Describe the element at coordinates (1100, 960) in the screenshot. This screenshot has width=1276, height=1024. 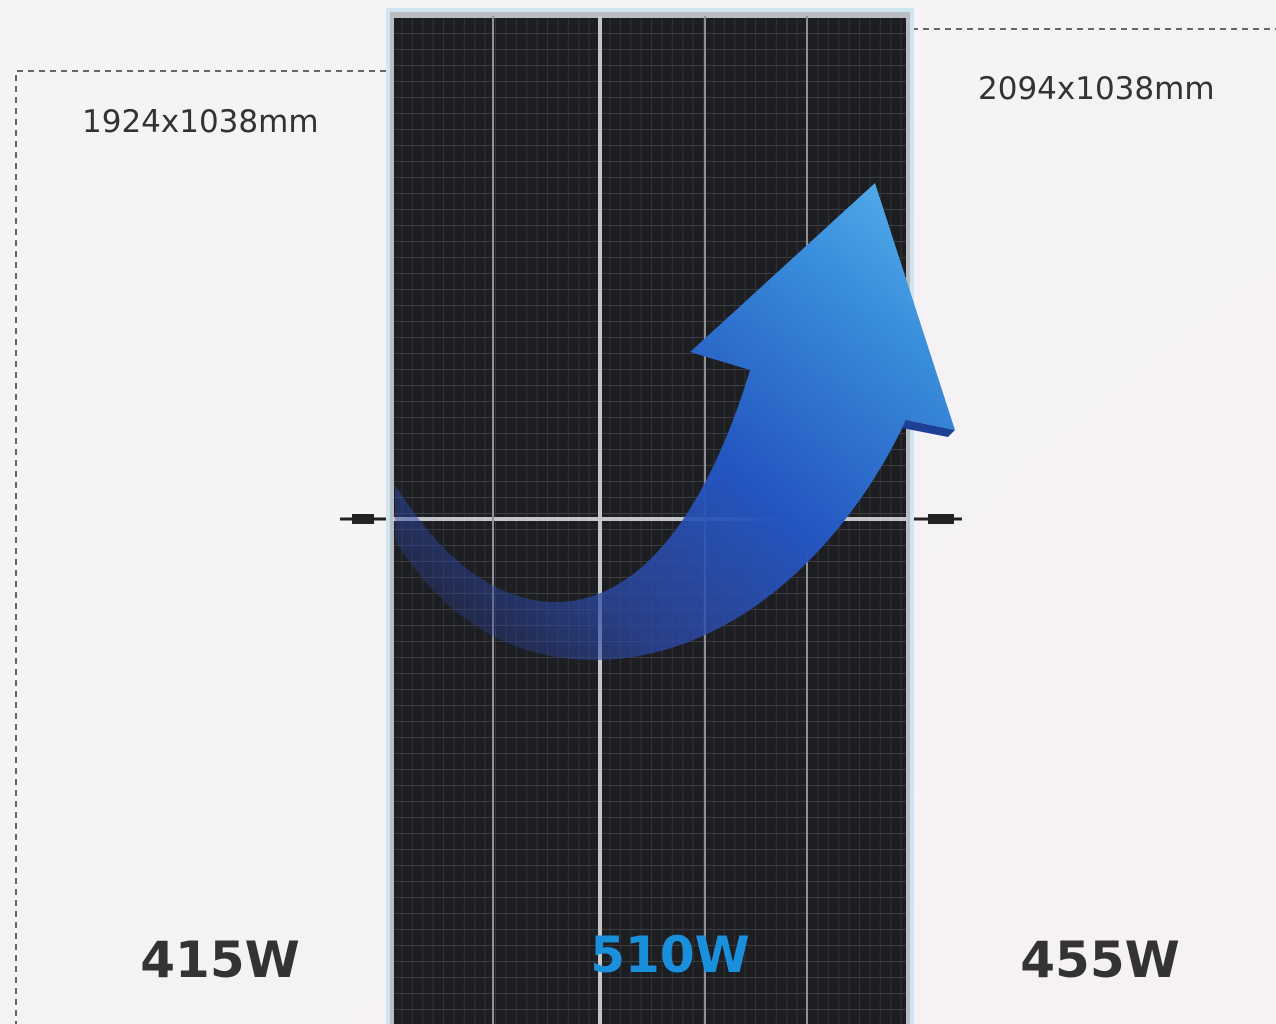
I see `power-right: 455W` at that location.